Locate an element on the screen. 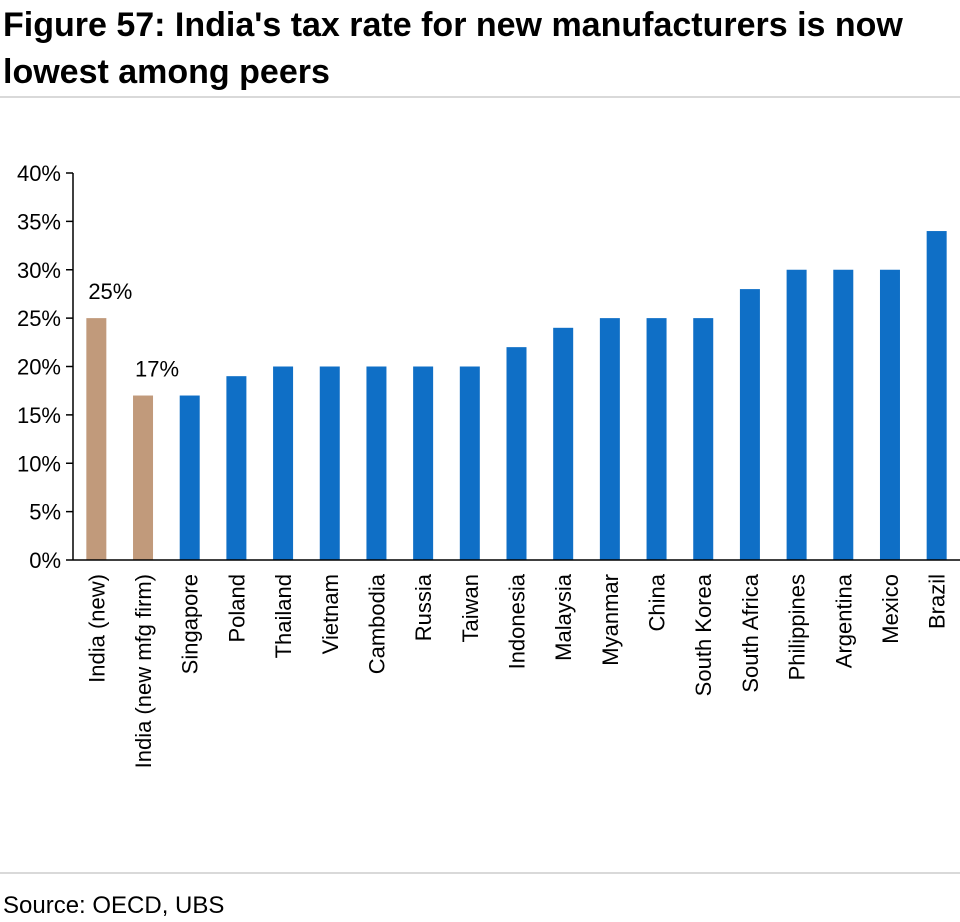  x-tick-label: China is located at coordinates (657, 602).